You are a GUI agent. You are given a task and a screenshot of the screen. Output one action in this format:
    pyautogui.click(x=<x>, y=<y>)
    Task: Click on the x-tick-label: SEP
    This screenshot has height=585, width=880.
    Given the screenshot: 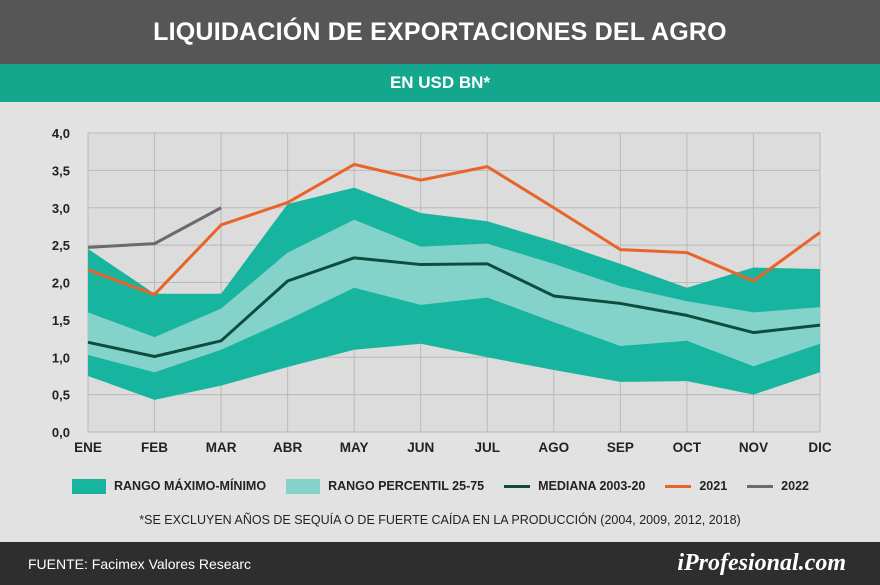 What is the action you would take?
    pyautogui.click(x=620, y=447)
    